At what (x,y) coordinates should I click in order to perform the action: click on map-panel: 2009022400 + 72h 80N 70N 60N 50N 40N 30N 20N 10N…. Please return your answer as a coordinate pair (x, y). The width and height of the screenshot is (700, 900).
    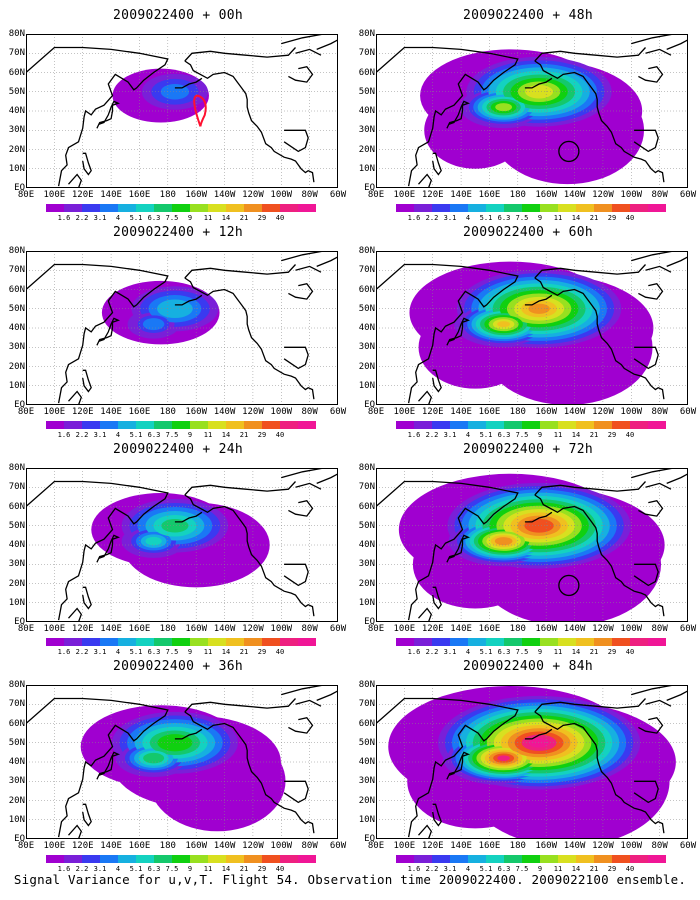
    Looking at the image, I should click on (528, 549).